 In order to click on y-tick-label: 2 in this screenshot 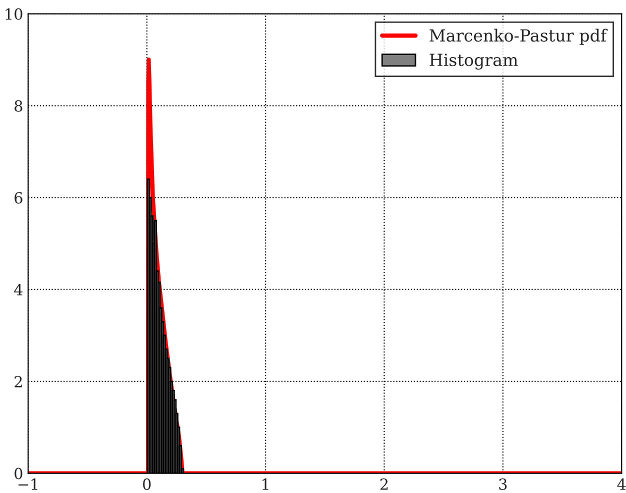, I will do `click(18, 382)`.